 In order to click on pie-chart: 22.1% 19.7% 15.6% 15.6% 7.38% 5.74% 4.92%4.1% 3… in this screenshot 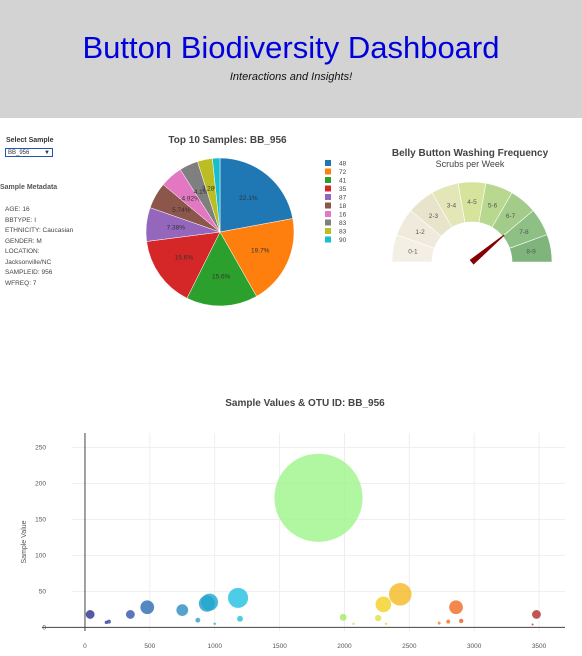, I will do `click(246, 232)`.